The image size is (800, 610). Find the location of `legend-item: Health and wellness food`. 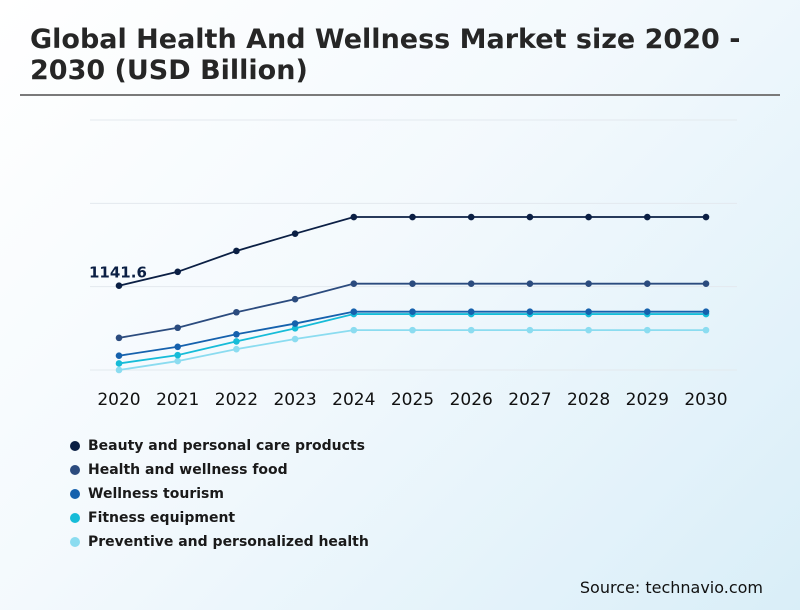

legend-item: Health and wellness food is located at coordinates (219, 470).